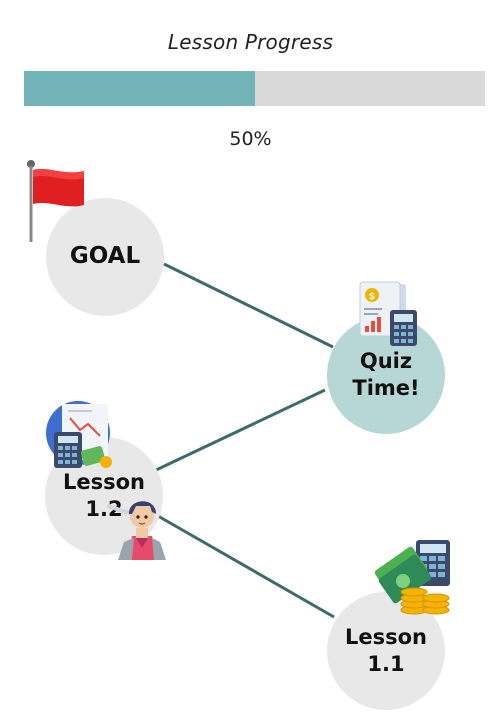 The width and height of the screenshot is (501, 718). What do you see at coordinates (79, 434) in the screenshot?
I see `finance-calculator-icon` at bounding box center [79, 434].